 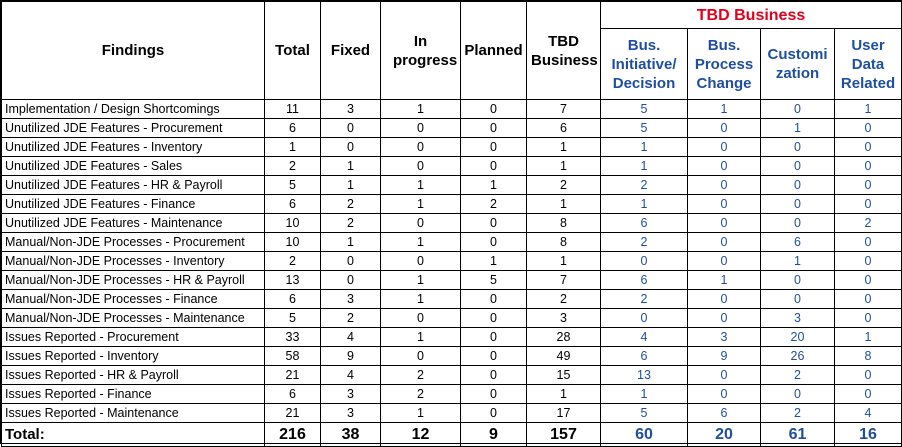 I want to click on header-fixed: Fixed, so click(x=350, y=50).